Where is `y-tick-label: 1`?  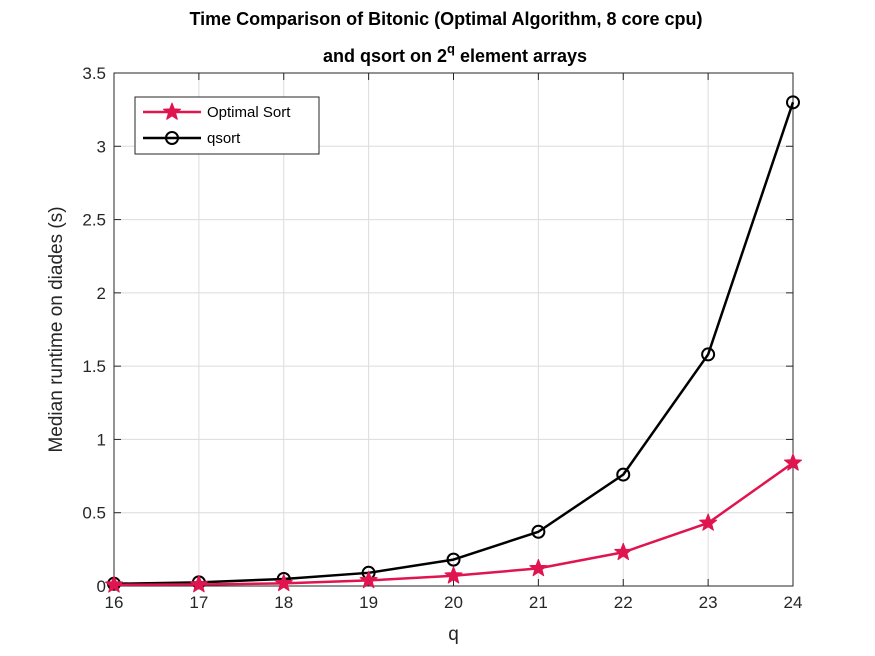 y-tick-label: 1 is located at coordinates (101, 439).